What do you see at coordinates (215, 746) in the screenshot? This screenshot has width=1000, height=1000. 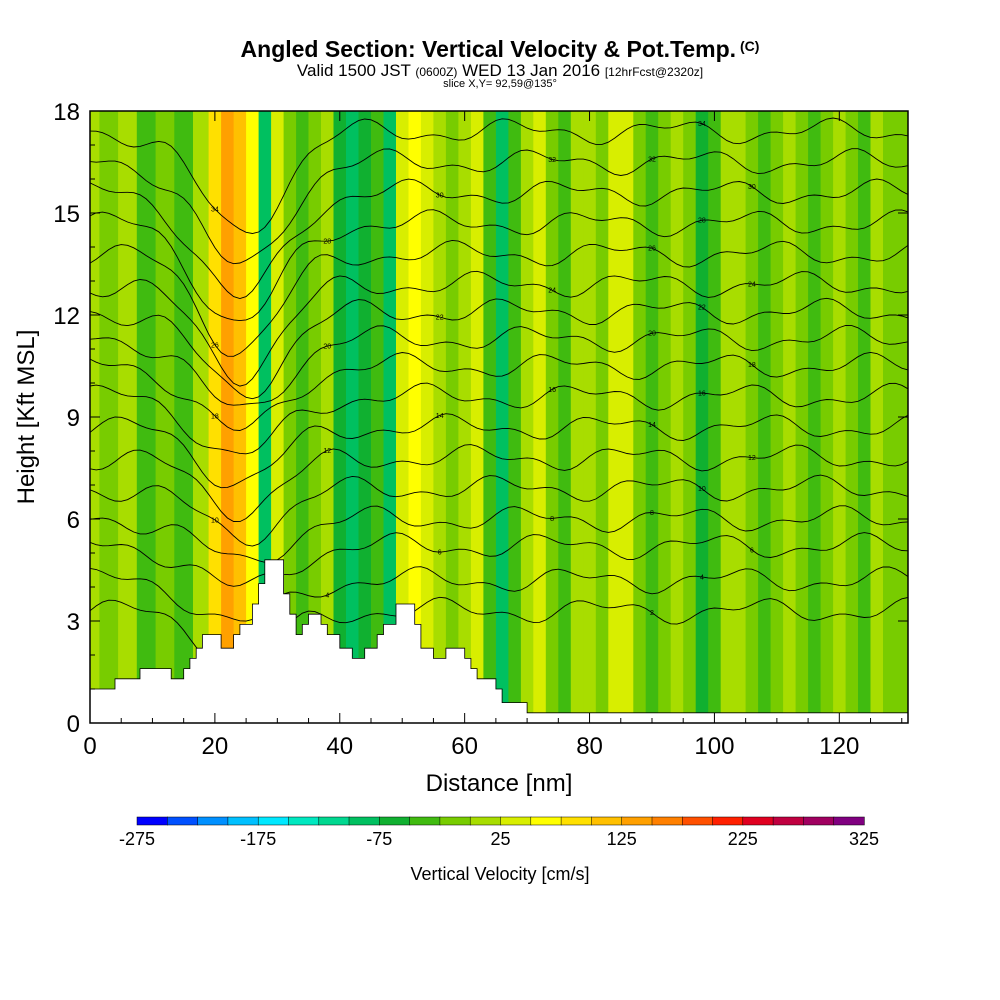 I see `x-tick-label: 20` at bounding box center [215, 746].